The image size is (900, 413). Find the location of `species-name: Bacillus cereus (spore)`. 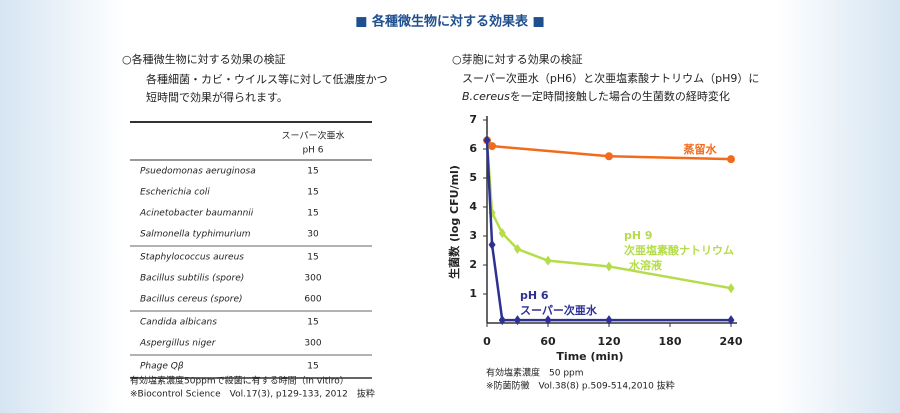

species-name: Bacillus cereus (spore) is located at coordinates (191, 300).